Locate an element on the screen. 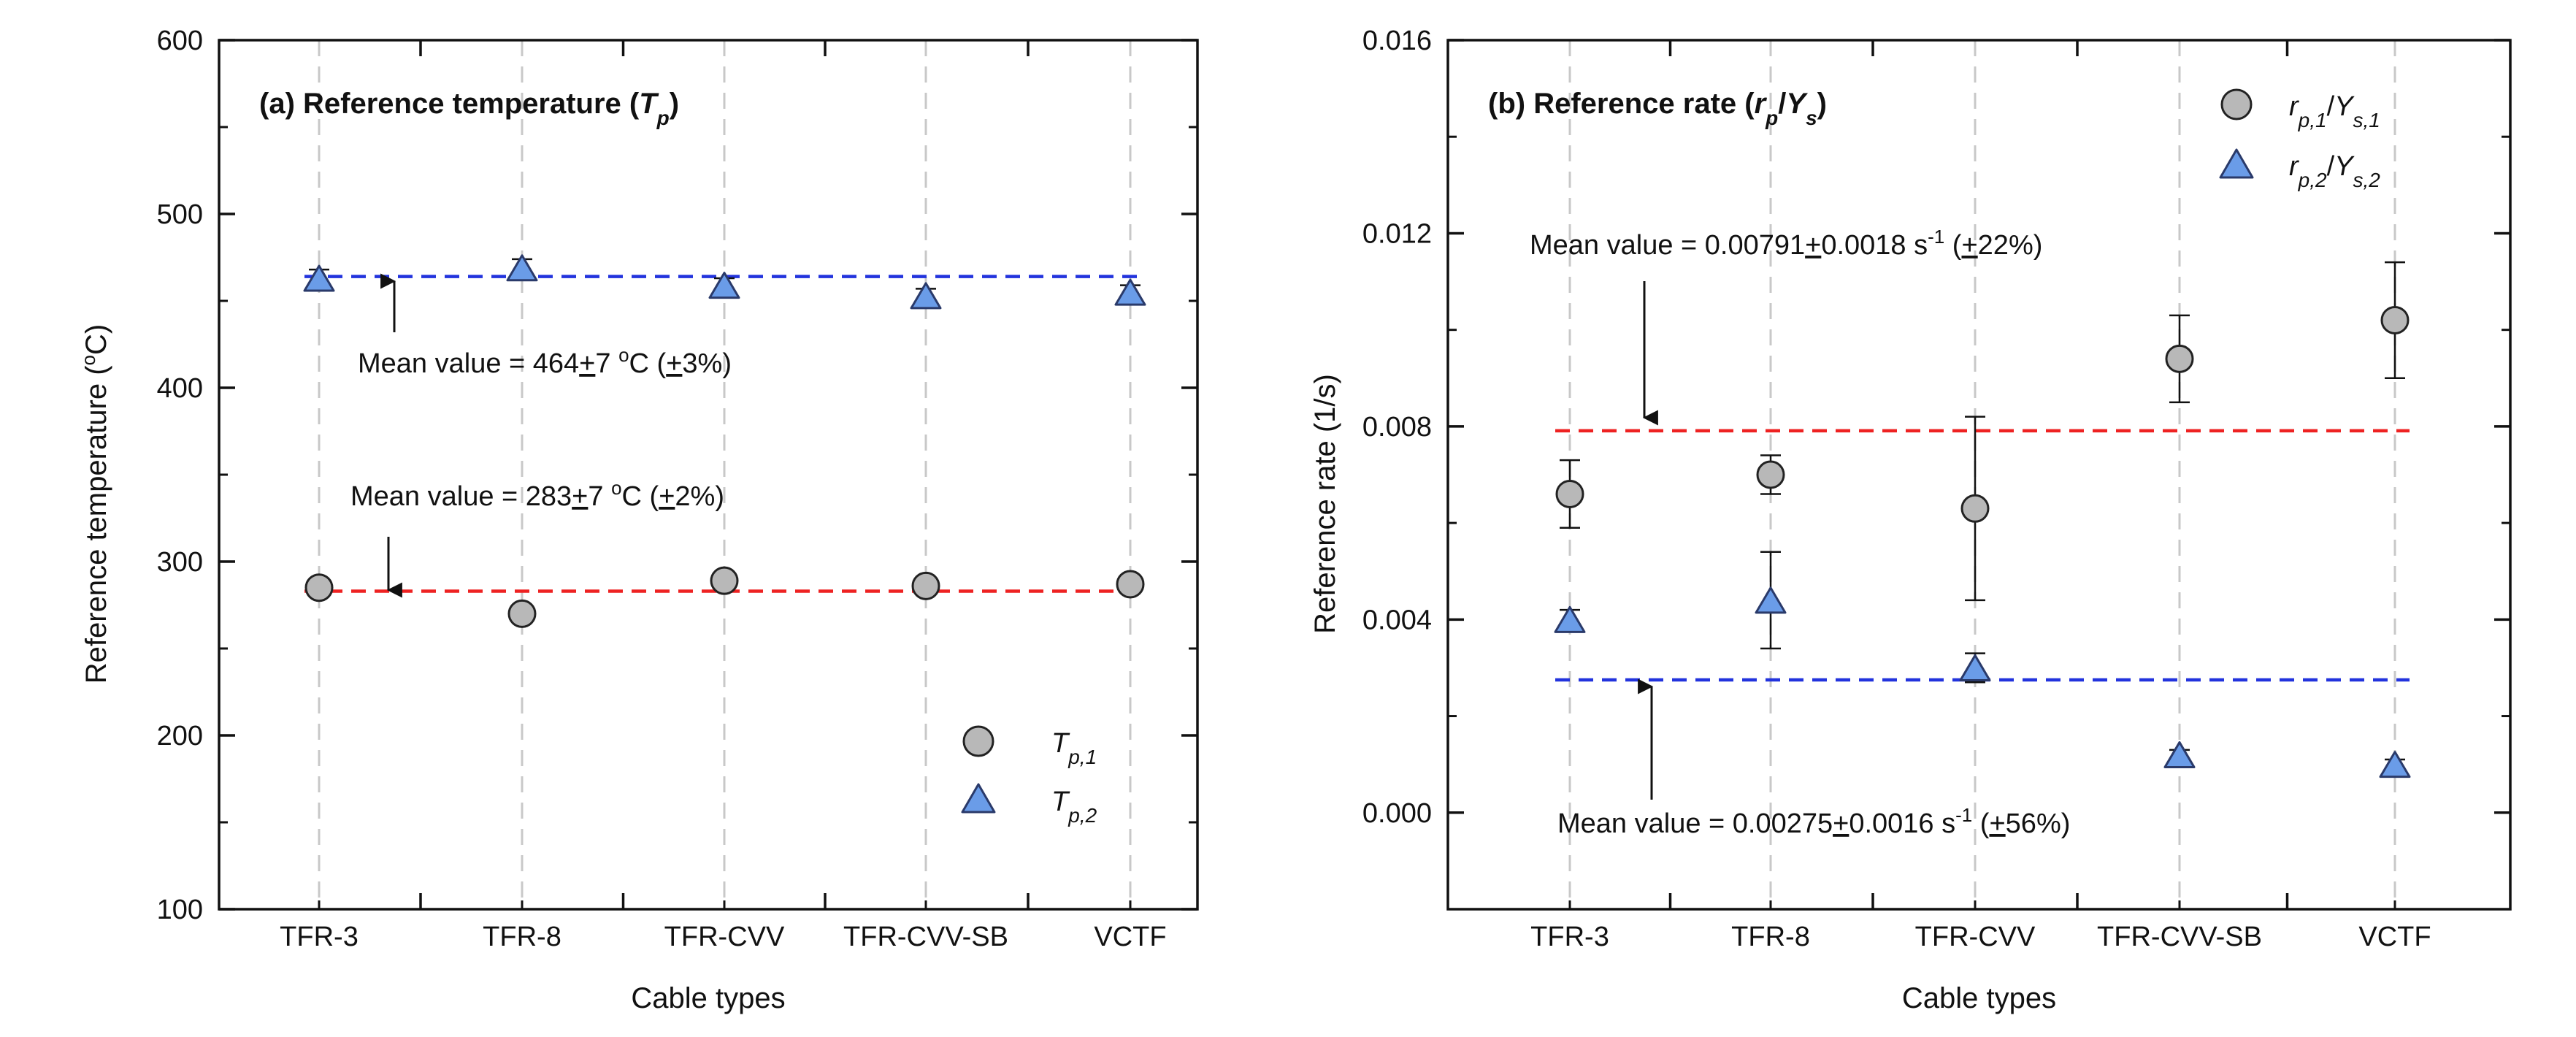 Image resolution: width=2576 pixels, height=1037 pixels. y-tick-label: 200 is located at coordinates (180, 736).